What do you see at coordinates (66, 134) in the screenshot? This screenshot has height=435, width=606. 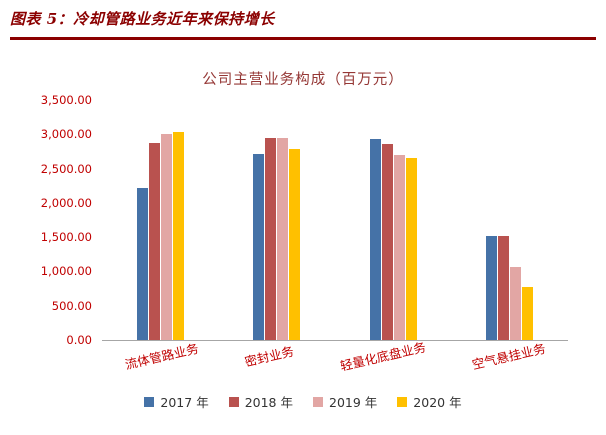 I see `y-tick-label: 3,000.00` at bounding box center [66, 134].